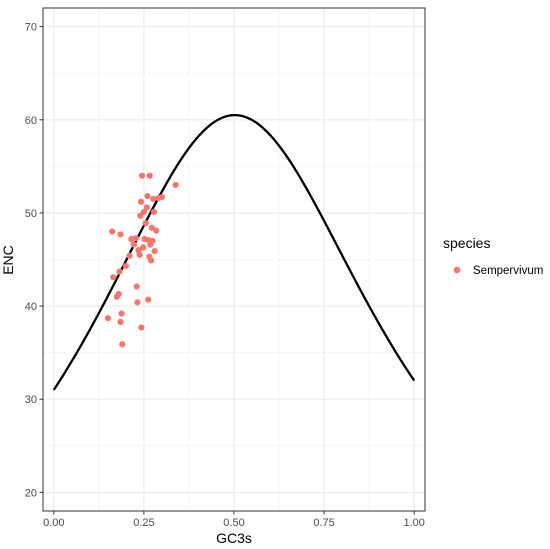 The image size is (550, 549). Describe the element at coordinates (31, 493) in the screenshot. I see `y-tick-label: 20` at that location.